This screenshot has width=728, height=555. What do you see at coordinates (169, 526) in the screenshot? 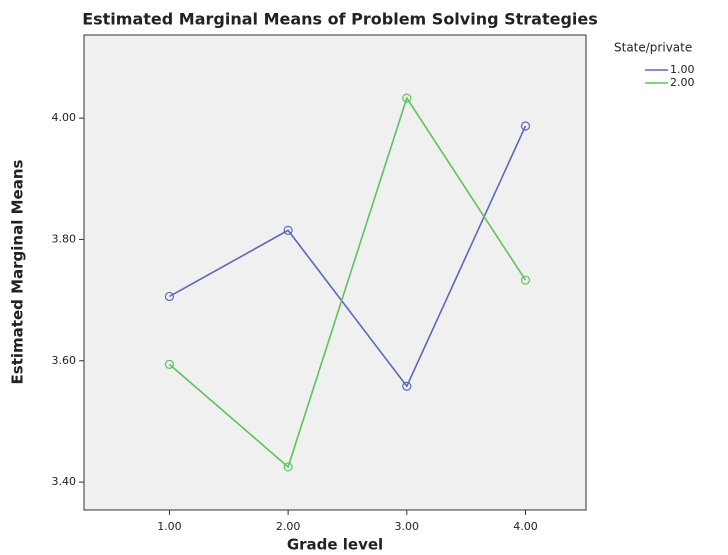
I see `x-tick-label: 1.00` at bounding box center [169, 526].